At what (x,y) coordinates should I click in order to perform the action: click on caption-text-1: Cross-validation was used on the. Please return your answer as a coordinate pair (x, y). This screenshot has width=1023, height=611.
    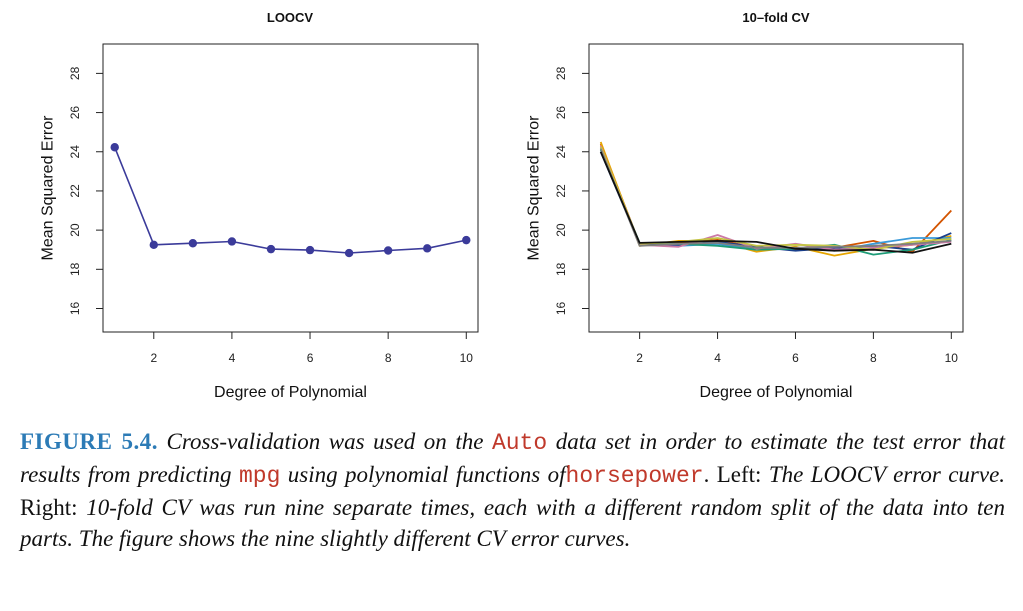
    Looking at the image, I should click on (325, 441).